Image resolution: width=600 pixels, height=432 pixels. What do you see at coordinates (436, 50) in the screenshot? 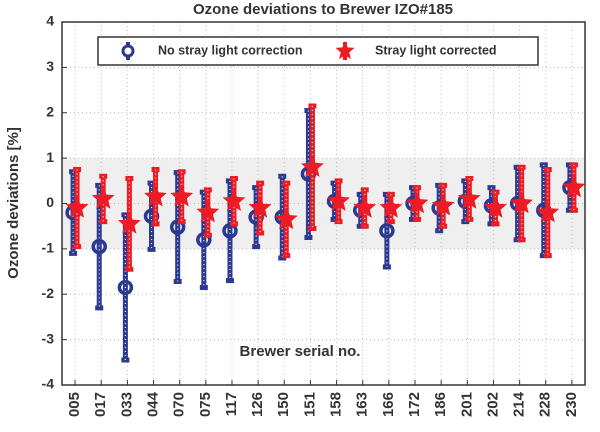
I see `legend-label: Stray light corrected` at bounding box center [436, 50].